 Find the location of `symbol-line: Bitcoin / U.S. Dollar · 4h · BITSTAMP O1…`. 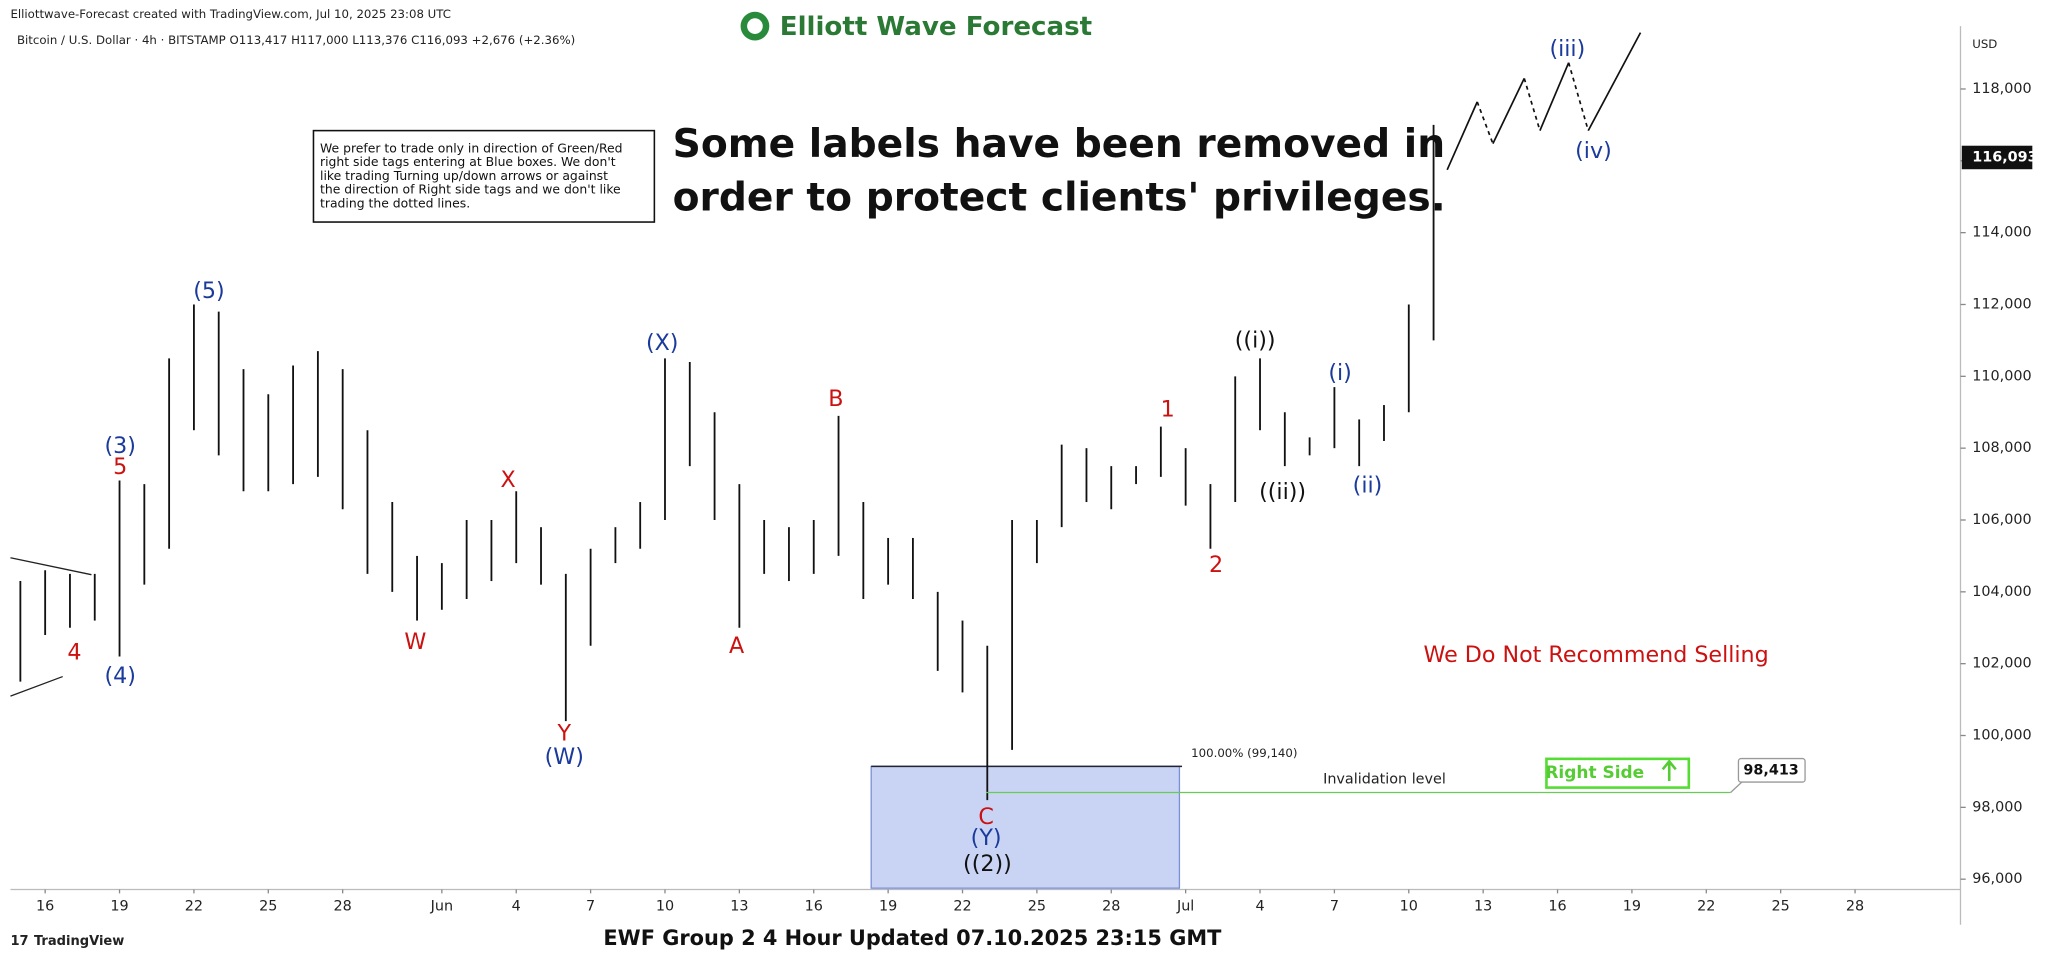

symbol-line: Bitcoin / U.S. Dollar · 4h · BITSTAMP O1… is located at coordinates (296, 40).